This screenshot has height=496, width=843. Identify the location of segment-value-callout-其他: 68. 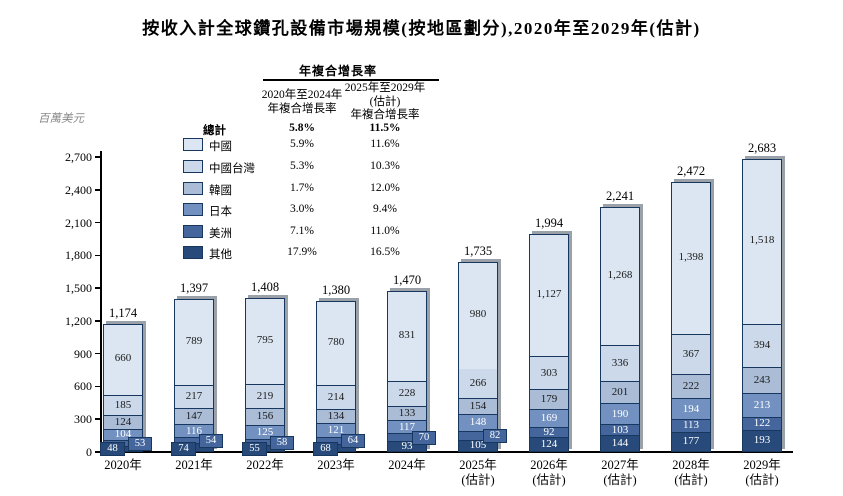
(325, 449).